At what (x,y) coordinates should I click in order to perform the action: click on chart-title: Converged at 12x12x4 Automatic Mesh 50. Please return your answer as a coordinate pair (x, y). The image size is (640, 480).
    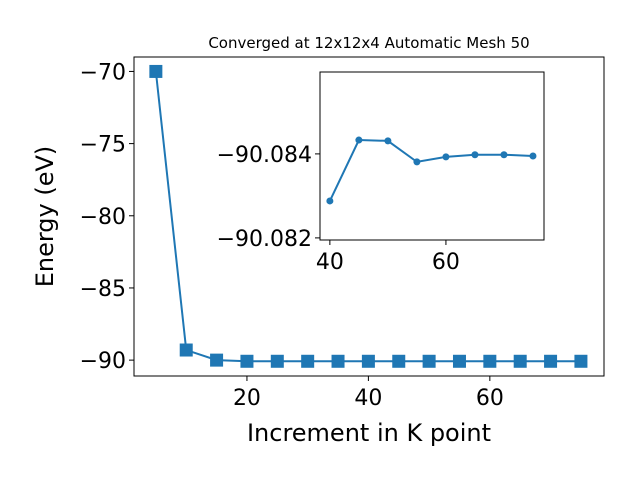
    Looking at the image, I should click on (368, 43).